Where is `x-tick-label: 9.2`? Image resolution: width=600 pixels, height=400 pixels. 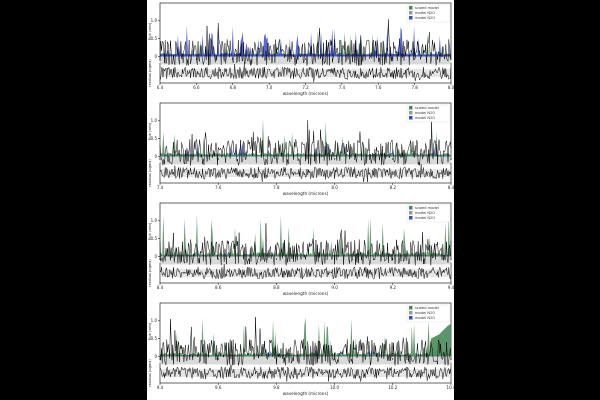
x-tick-label: 9.2 is located at coordinates (393, 287).